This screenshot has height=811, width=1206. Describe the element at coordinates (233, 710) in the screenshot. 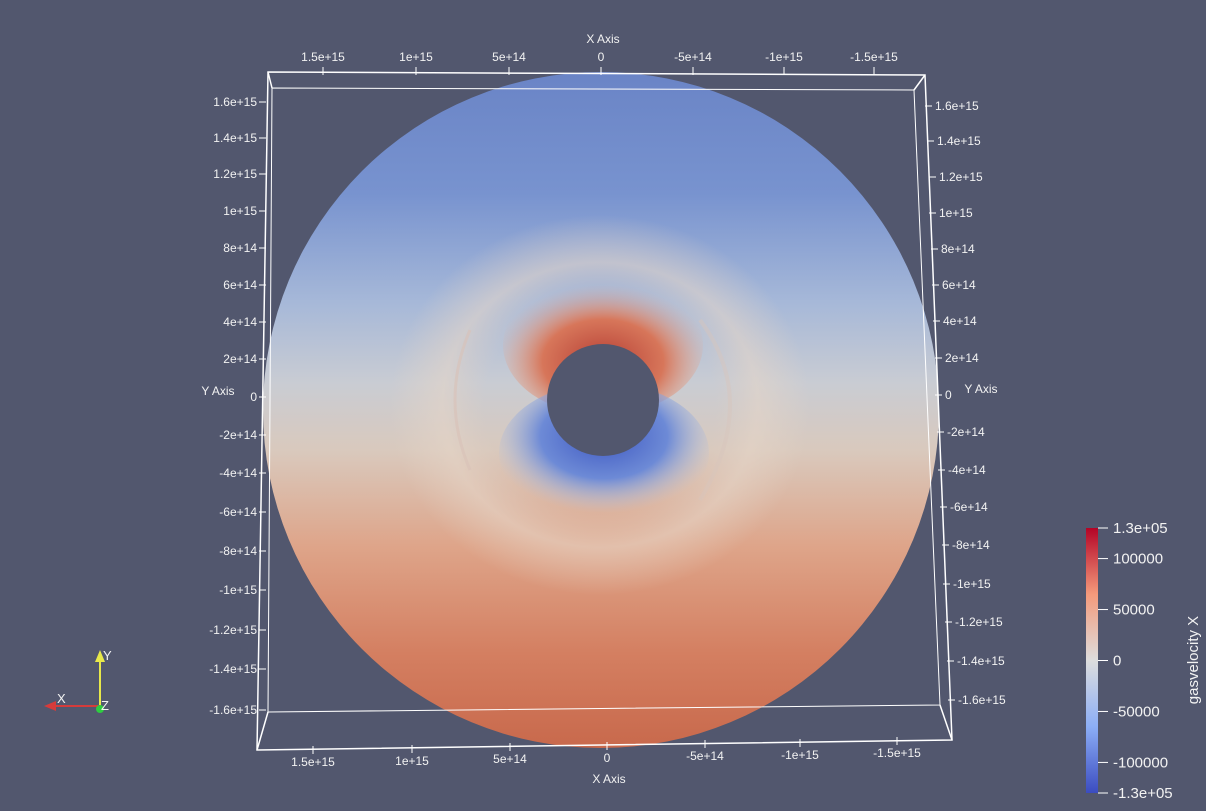

I see `left-y-tick-label: -1.6e+15` at that location.